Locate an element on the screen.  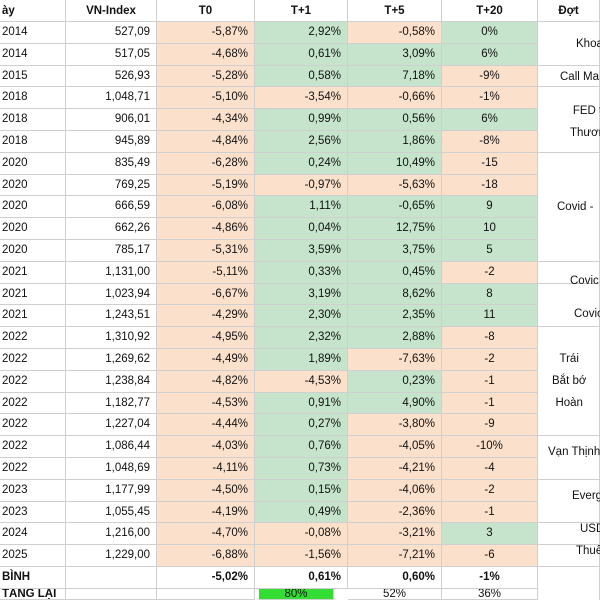
t0-cell: -6,88% is located at coordinates (206, 556).